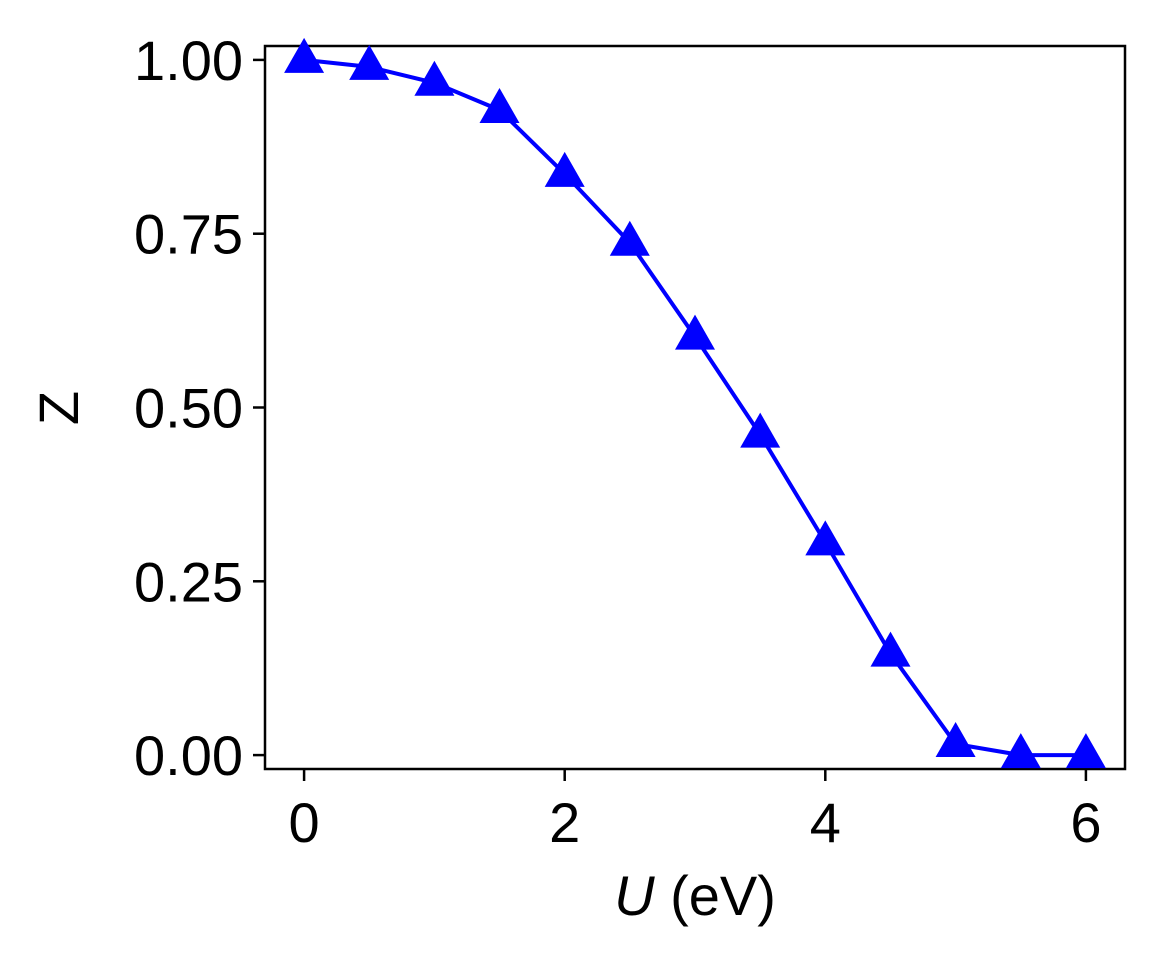 The image size is (1161, 968). What do you see at coordinates (188, 408) in the screenshot?
I see `y-tick-label: 0.50` at bounding box center [188, 408].